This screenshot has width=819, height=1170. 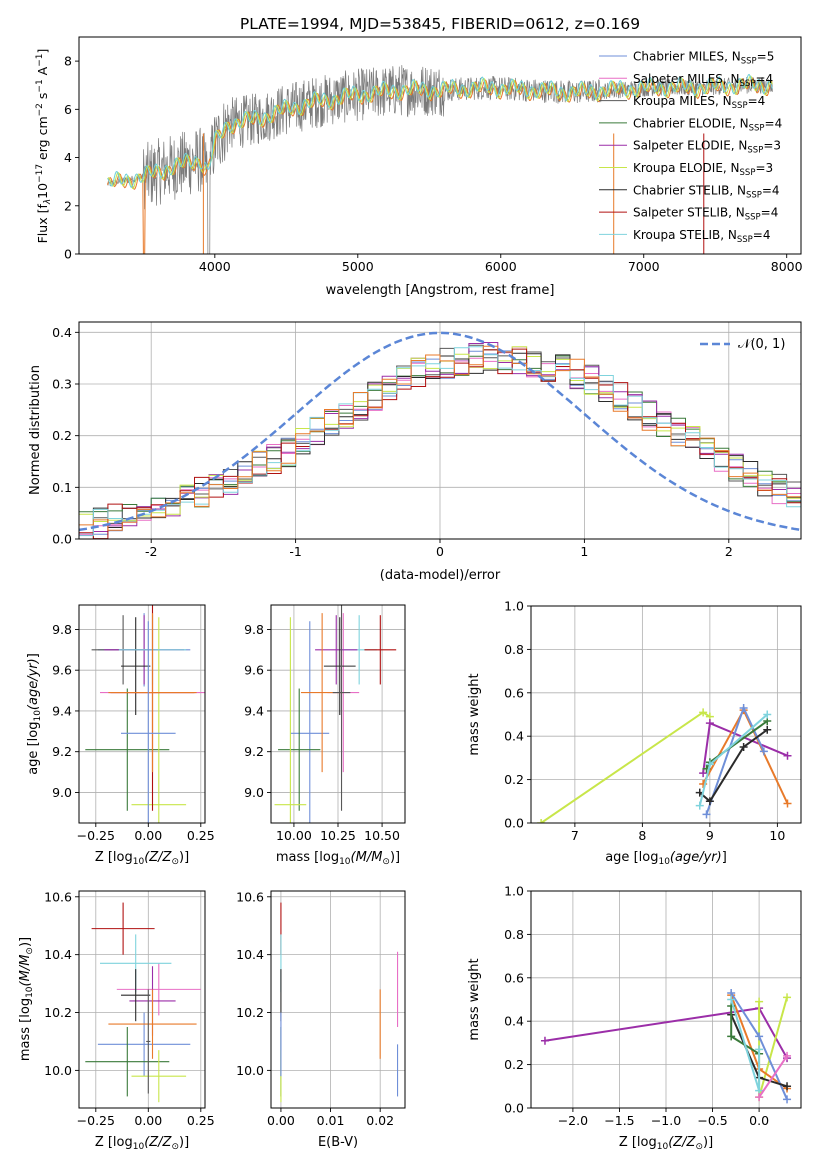 I want to click on legend-entry: Salpeter ELODIE, NSSP=3, so click(x=707, y=147).